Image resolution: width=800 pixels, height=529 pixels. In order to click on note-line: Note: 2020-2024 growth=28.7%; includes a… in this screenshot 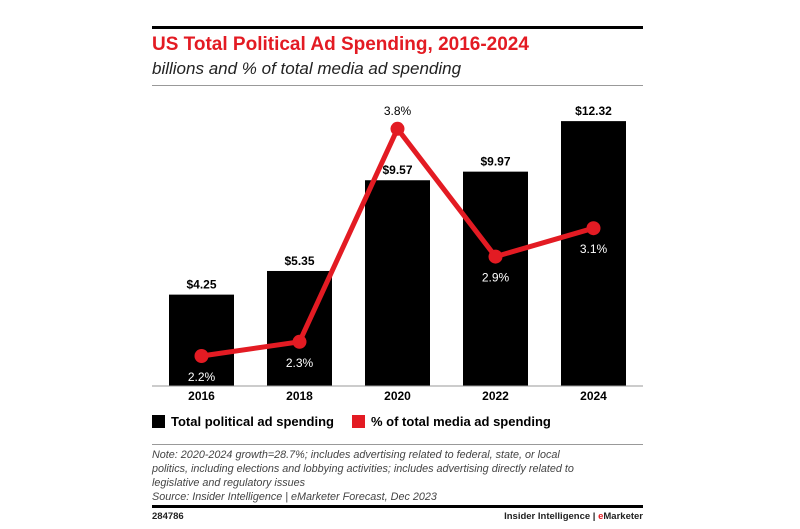, I will do `click(356, 455)`.